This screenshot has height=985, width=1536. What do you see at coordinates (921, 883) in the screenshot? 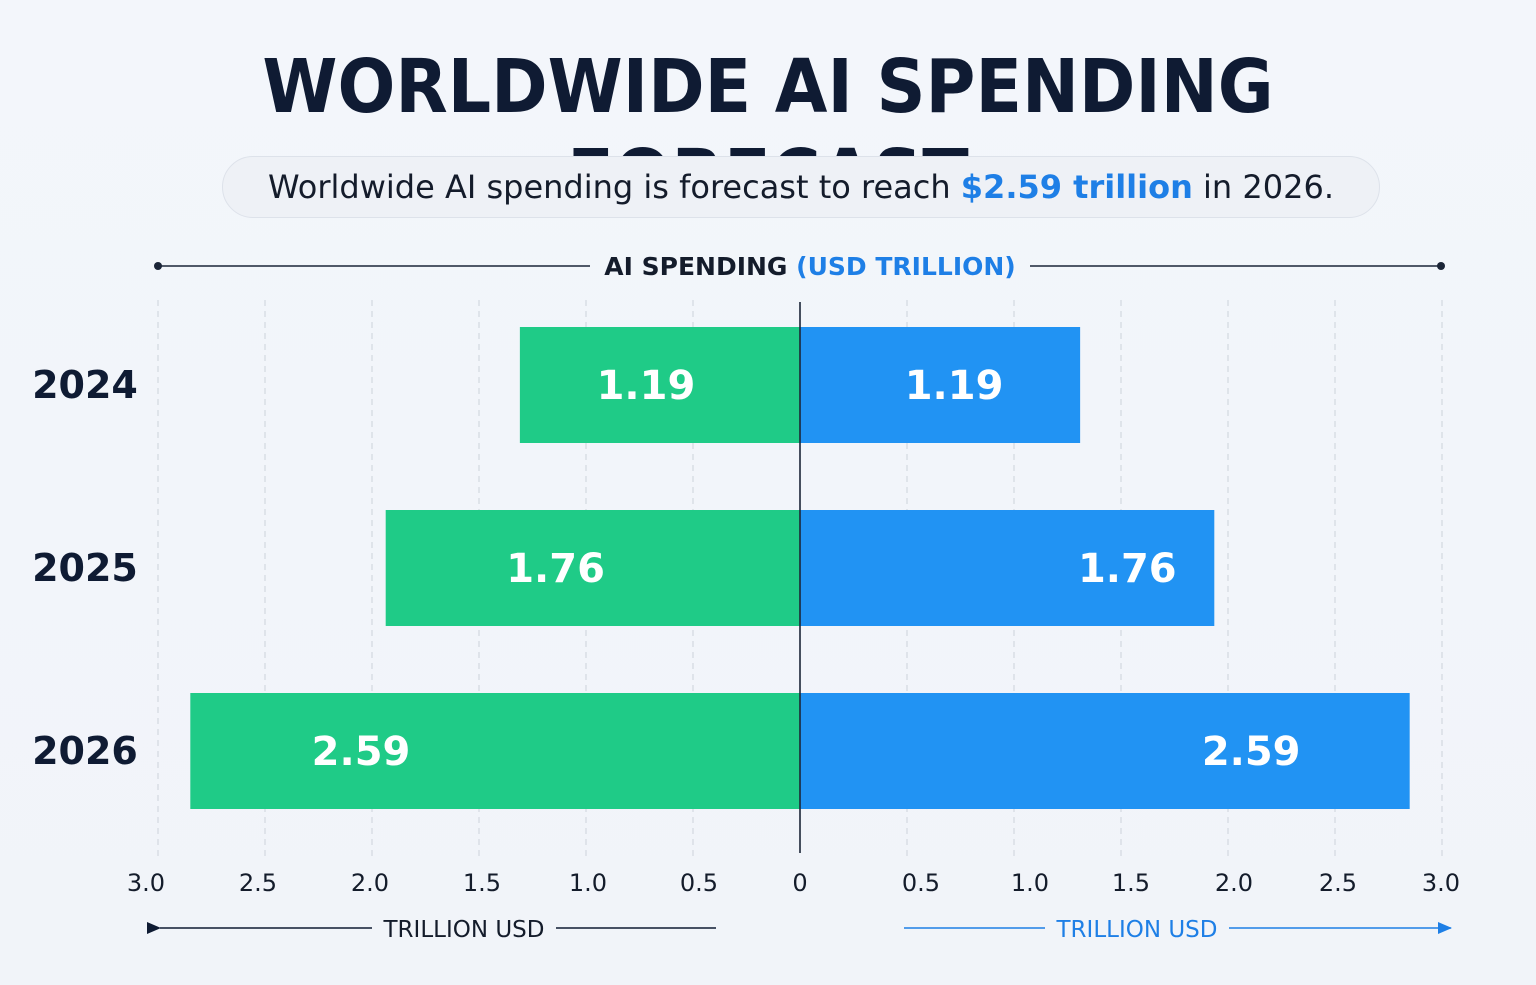
I see `tick-label-right: 0.5` at bounding box center [921, 883].